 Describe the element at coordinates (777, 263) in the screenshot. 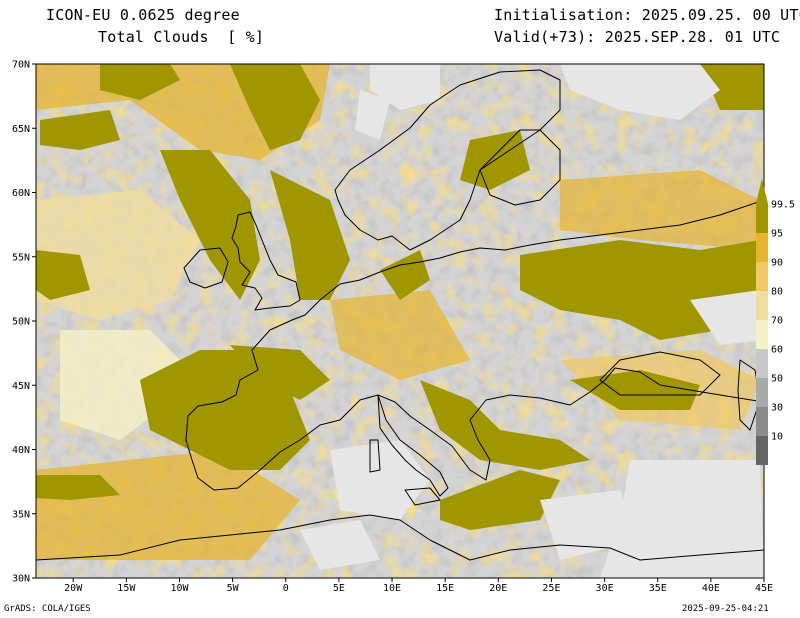

I see `colorbar-label: 90` at that location.